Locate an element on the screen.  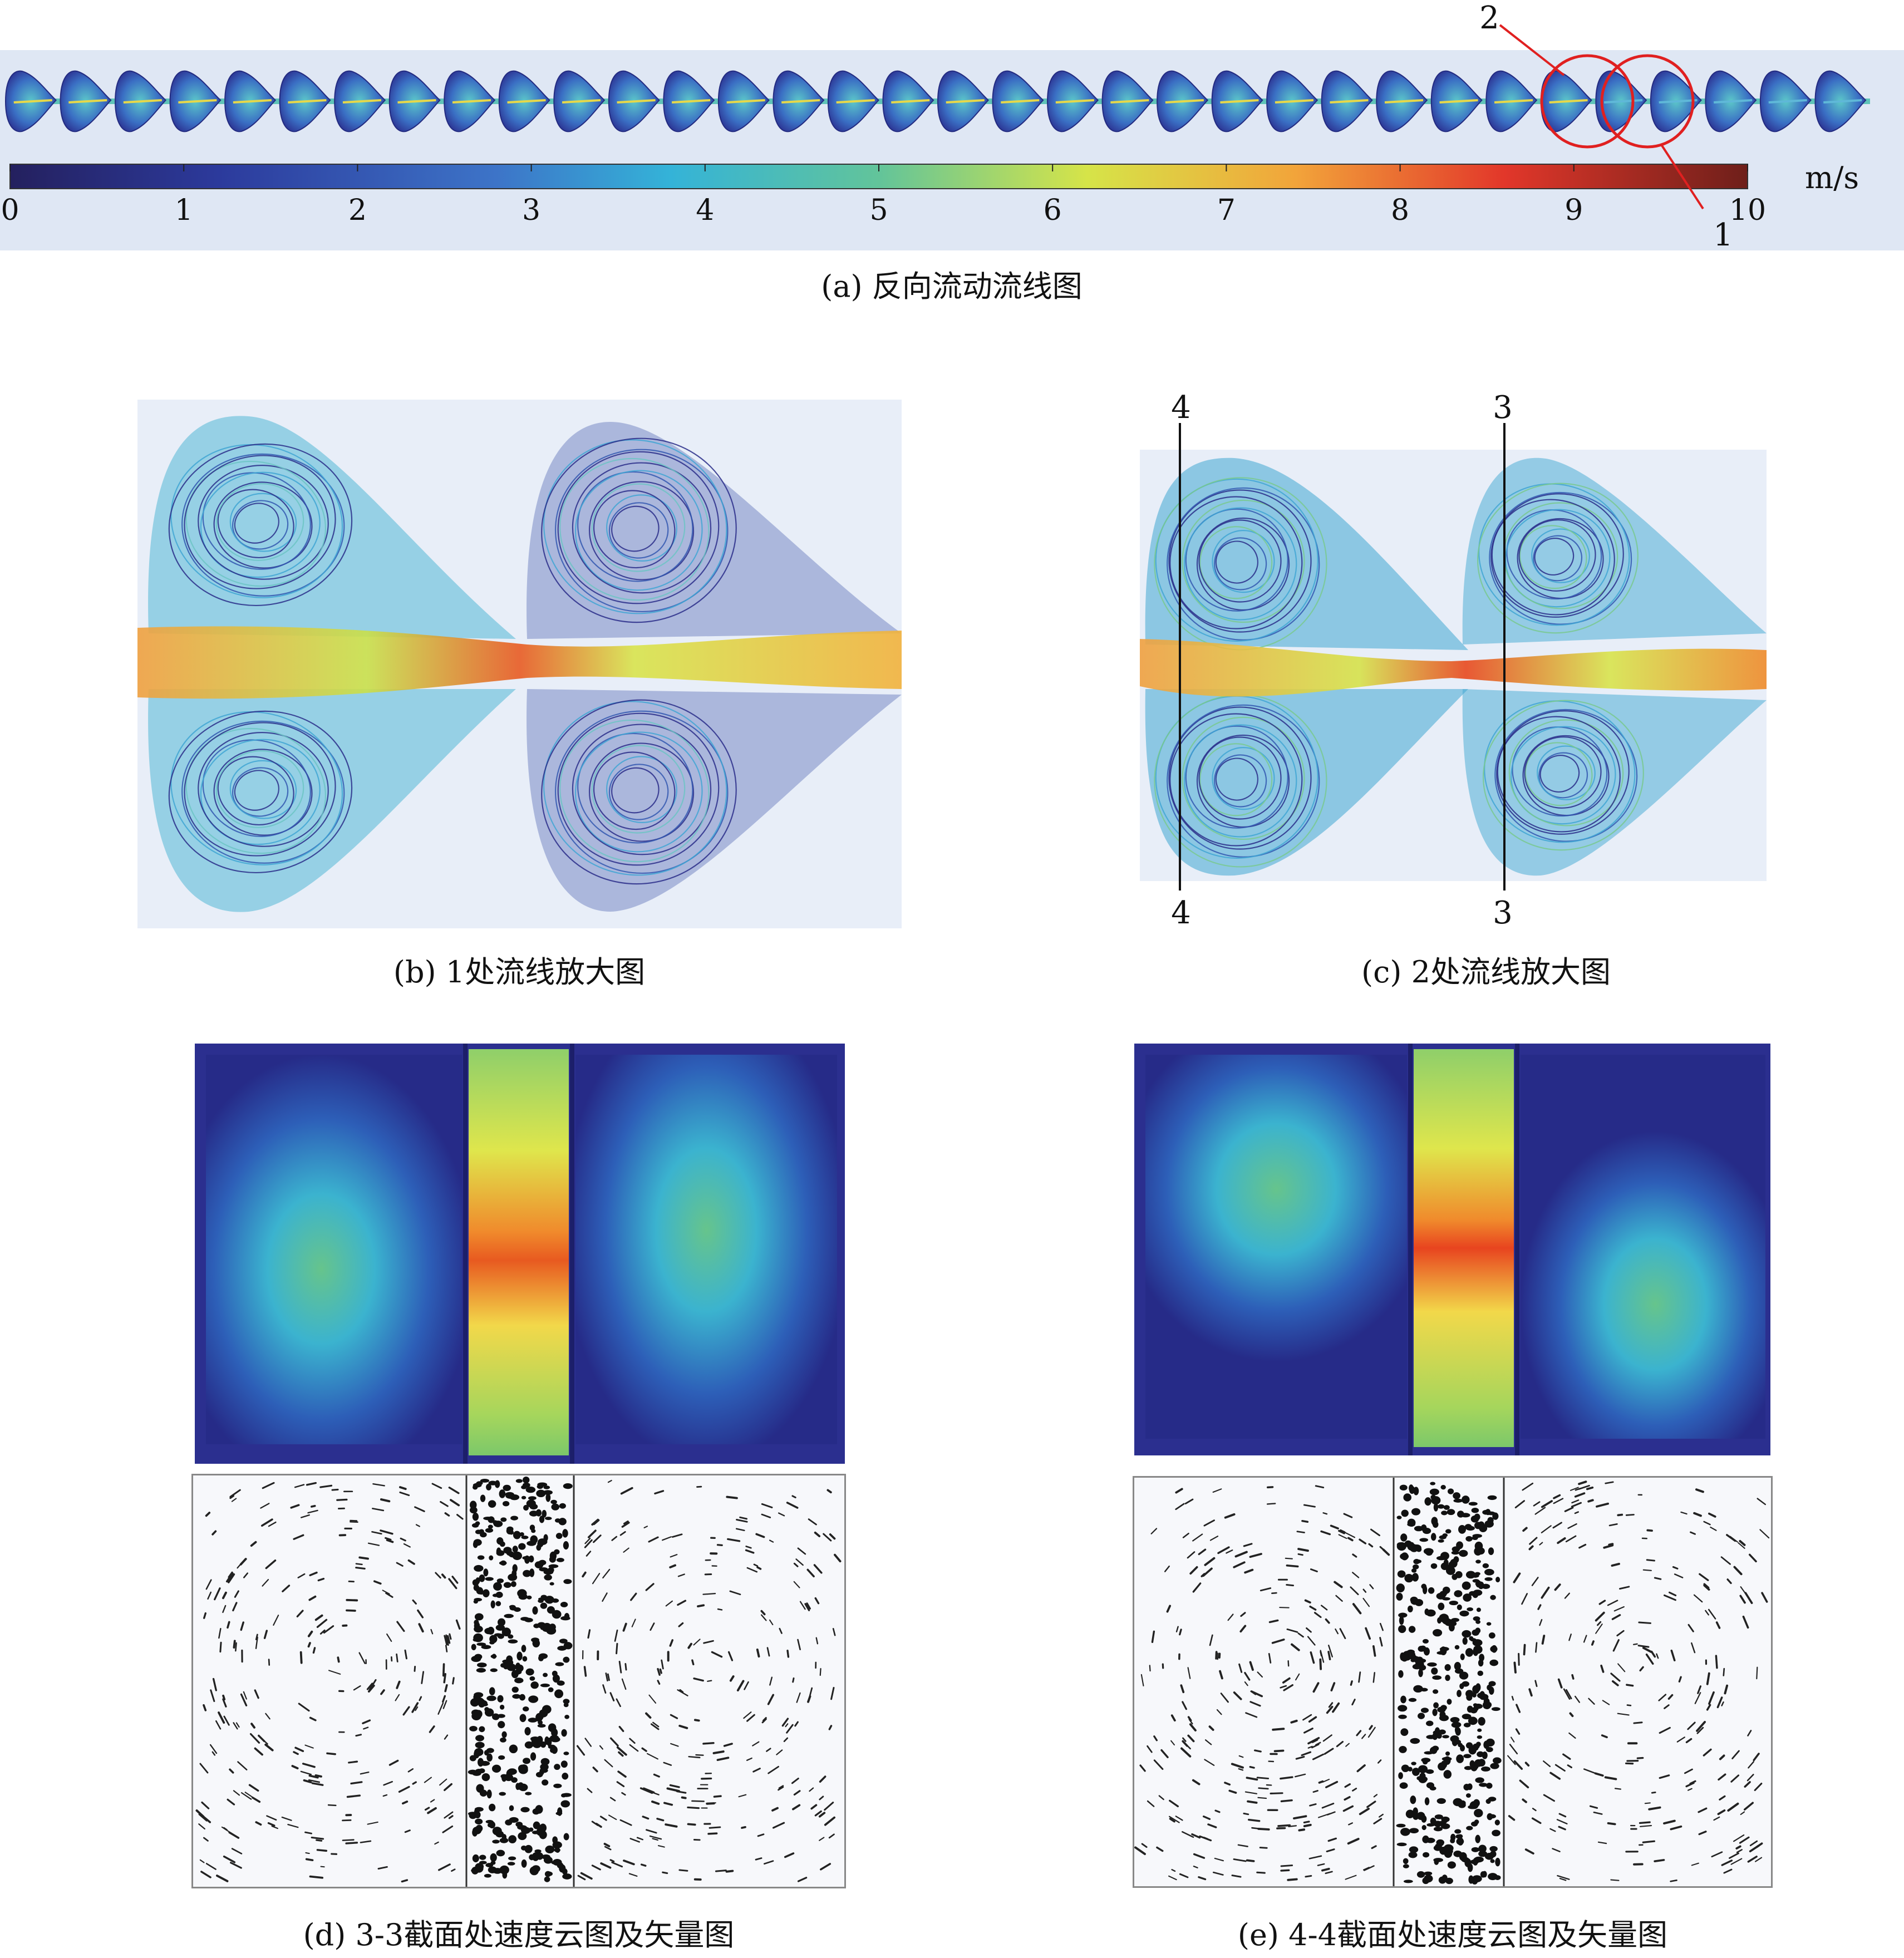
colorbar-tick-label: 7 is located at coordinates (1226, 210).